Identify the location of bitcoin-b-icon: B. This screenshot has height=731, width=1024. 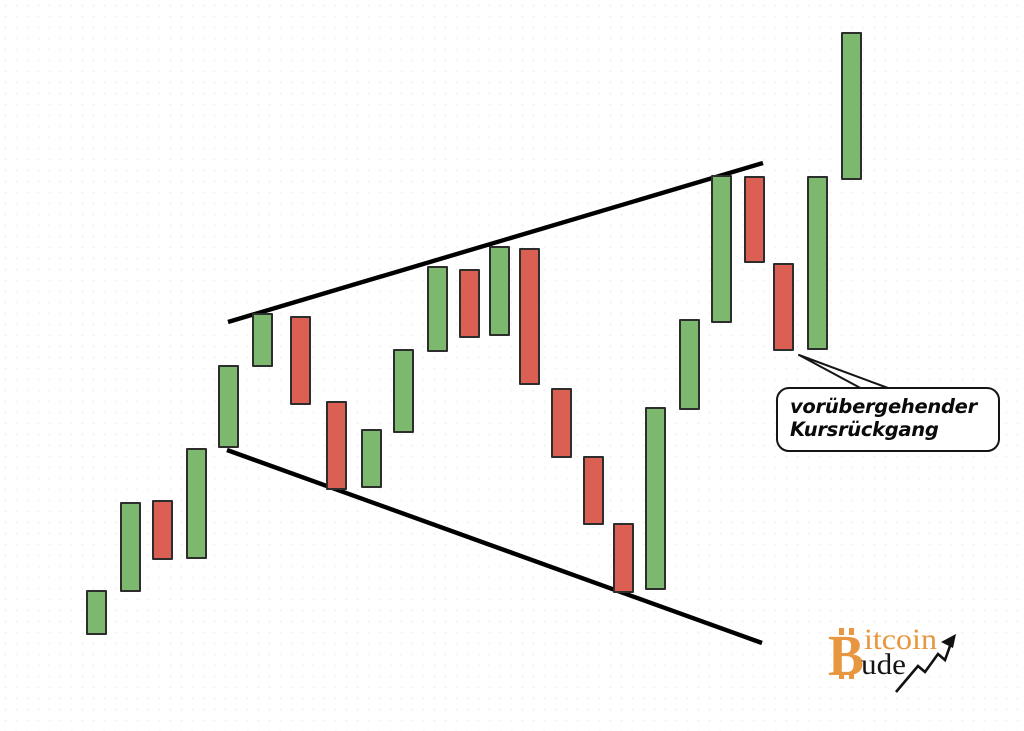
(846, 655).